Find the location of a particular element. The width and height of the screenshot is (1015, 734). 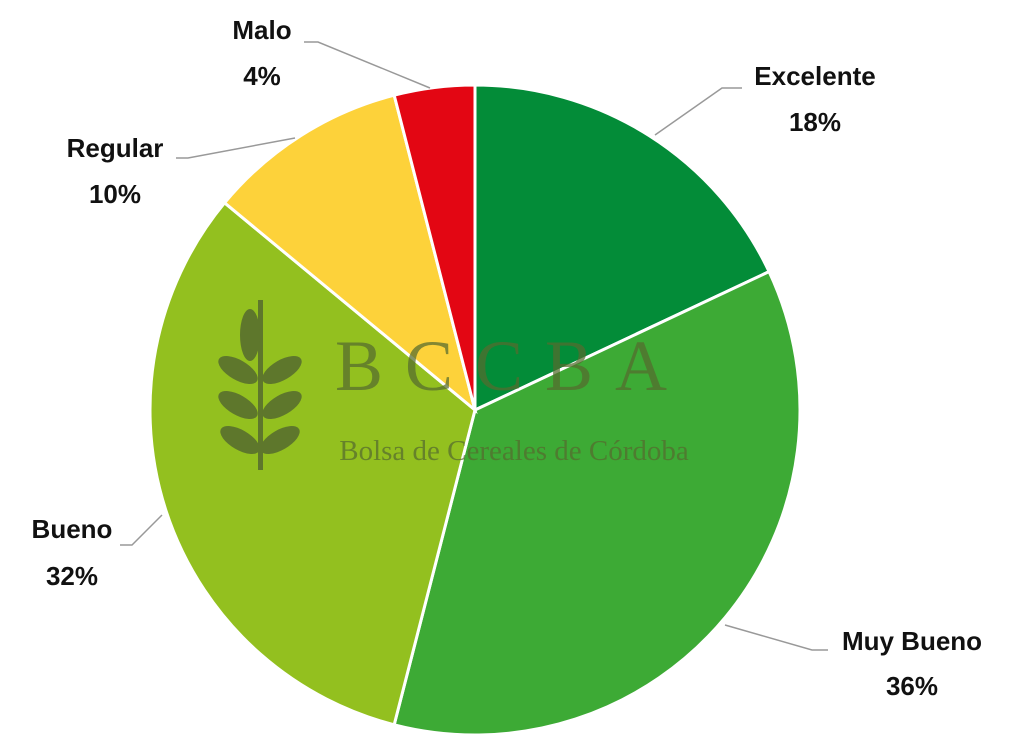

category-label: Regular is located at coordinates (115, 148).